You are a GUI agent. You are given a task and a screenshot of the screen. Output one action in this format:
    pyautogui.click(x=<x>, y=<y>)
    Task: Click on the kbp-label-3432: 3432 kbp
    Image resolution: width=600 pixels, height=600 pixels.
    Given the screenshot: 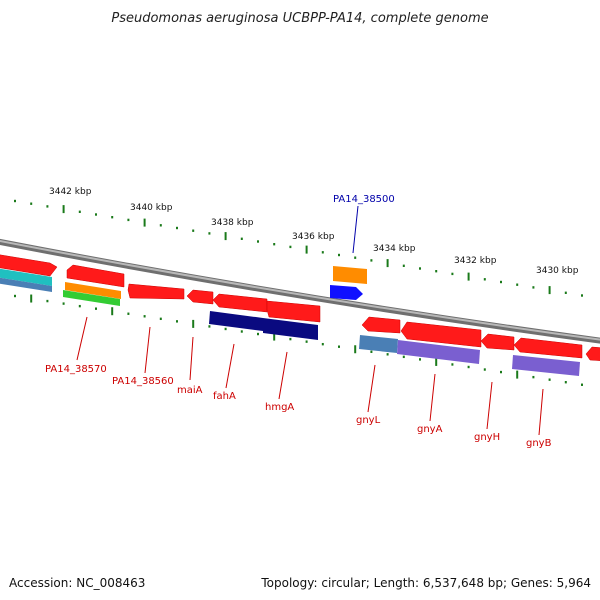 What is the action you would take?
    pyautogui.click(x=475, y=261)
    